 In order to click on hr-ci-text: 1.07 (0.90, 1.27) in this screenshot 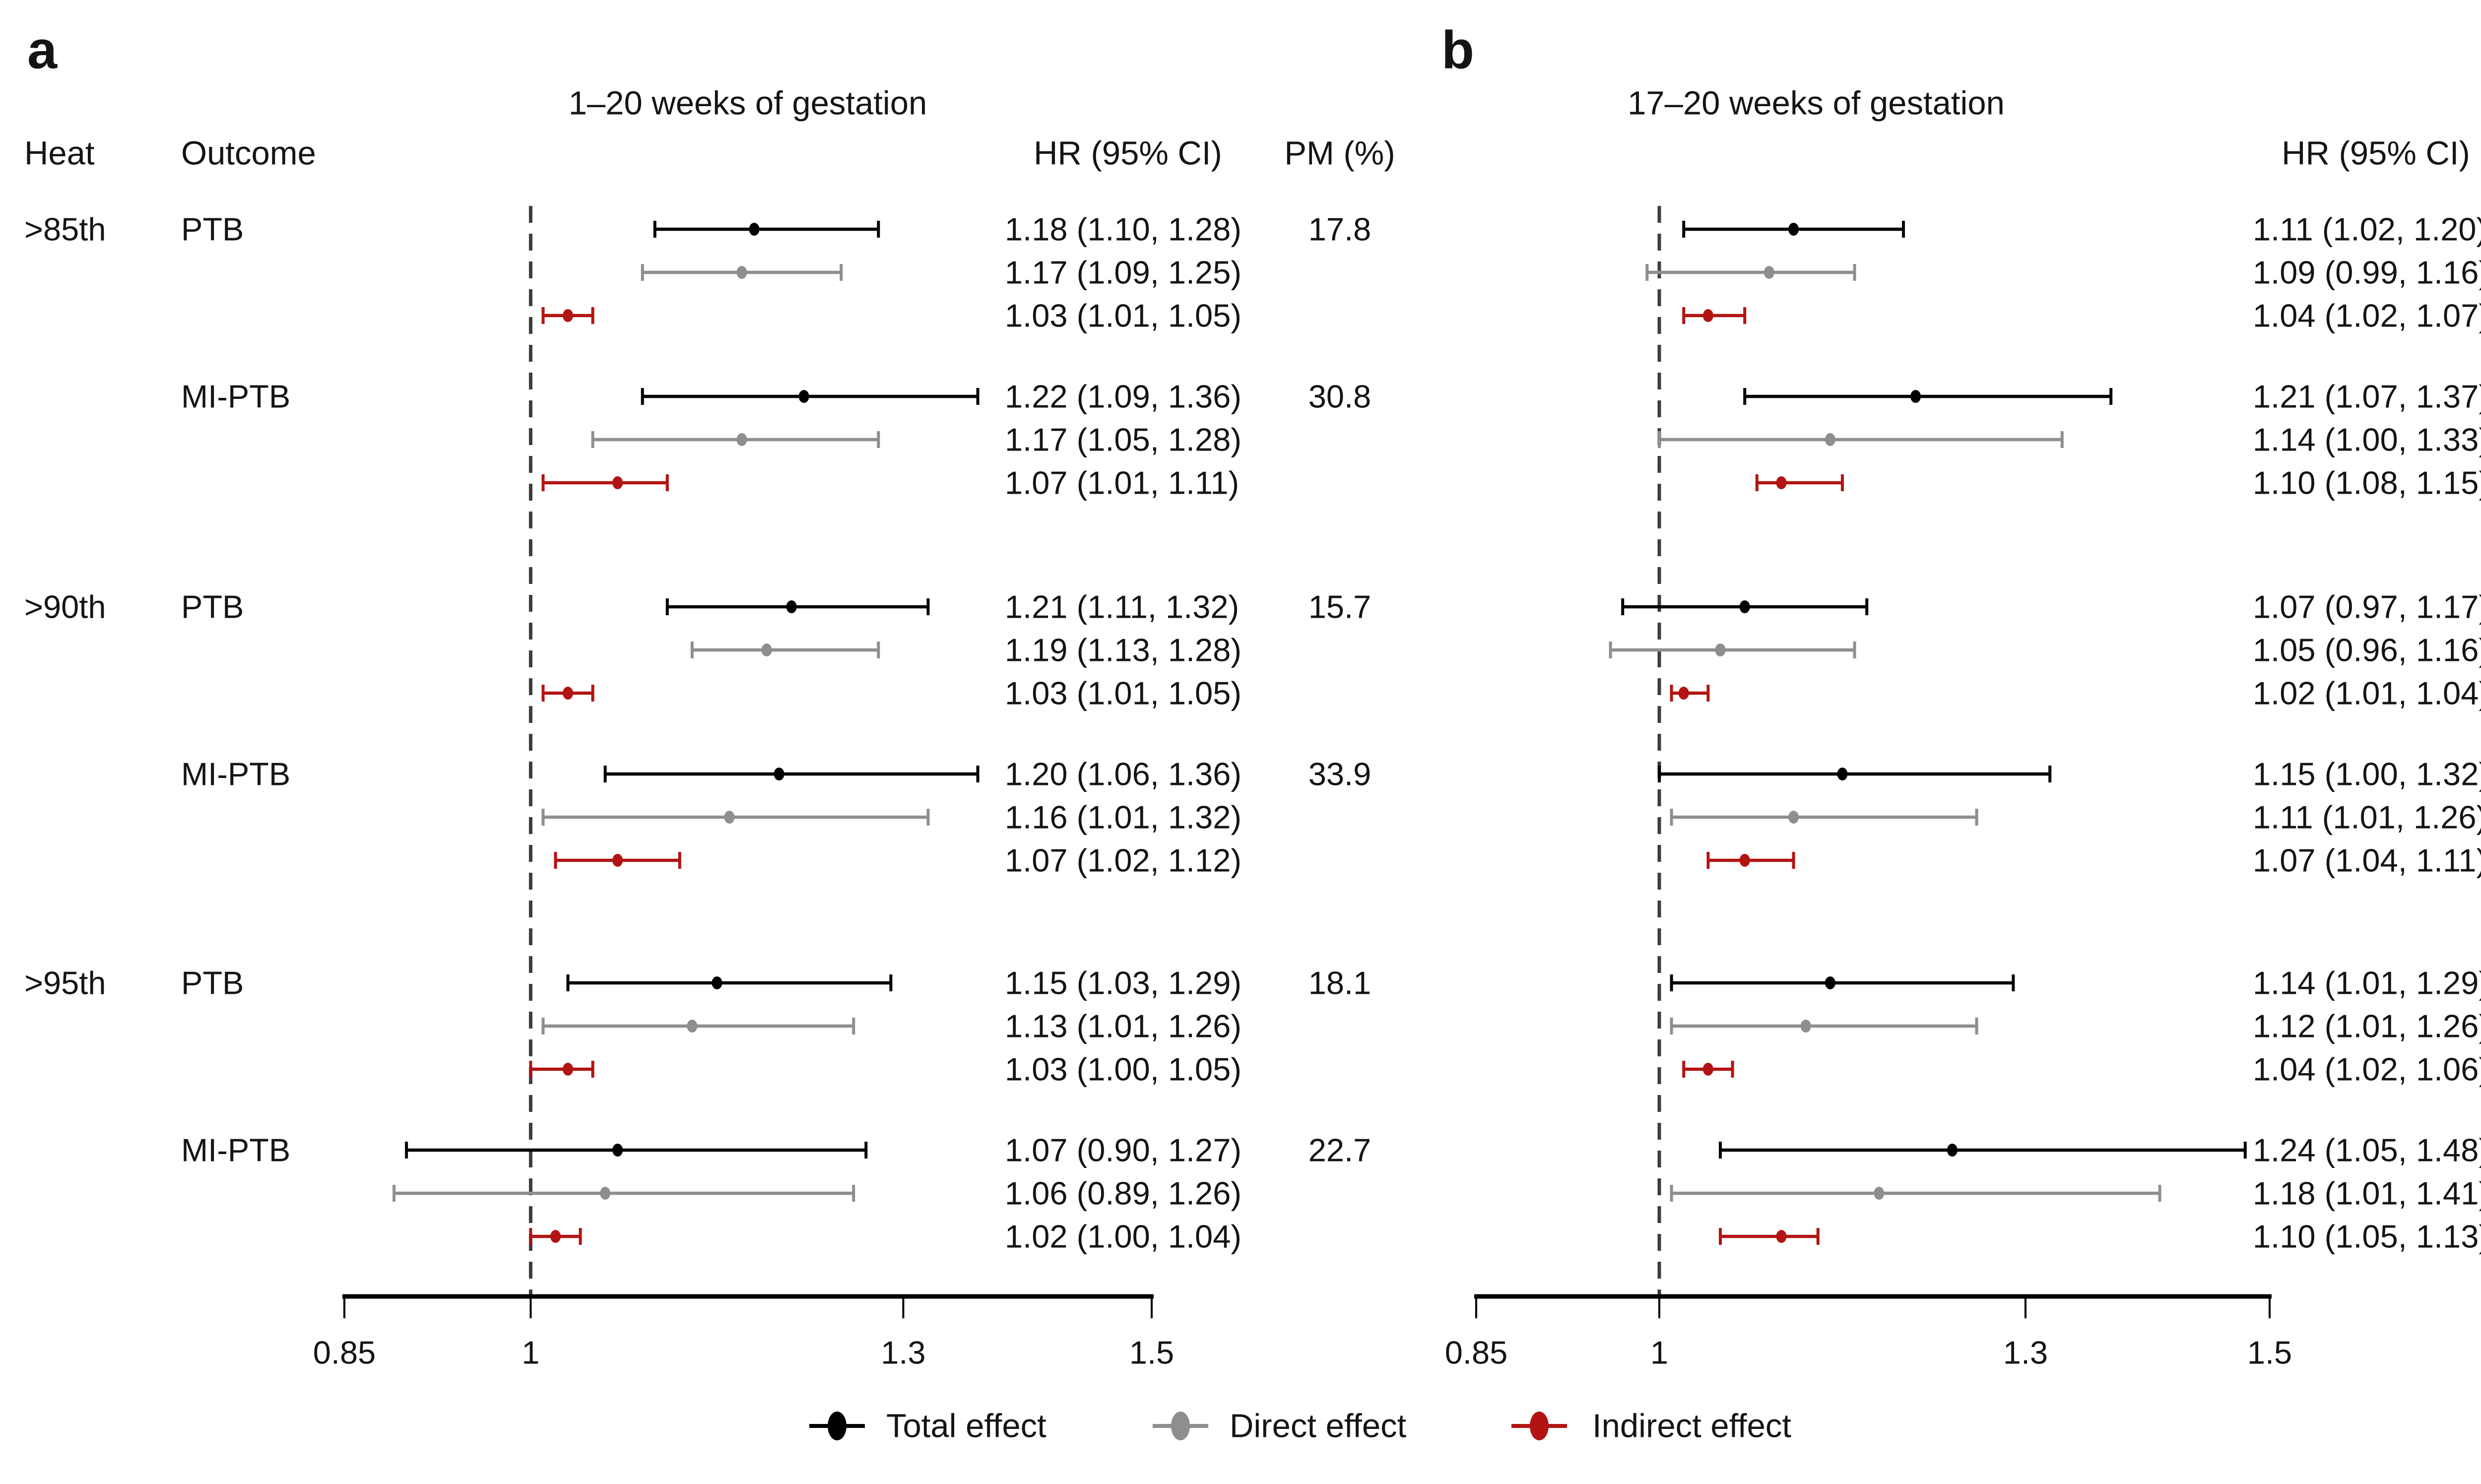, I will do `click(1123, 1150)`.